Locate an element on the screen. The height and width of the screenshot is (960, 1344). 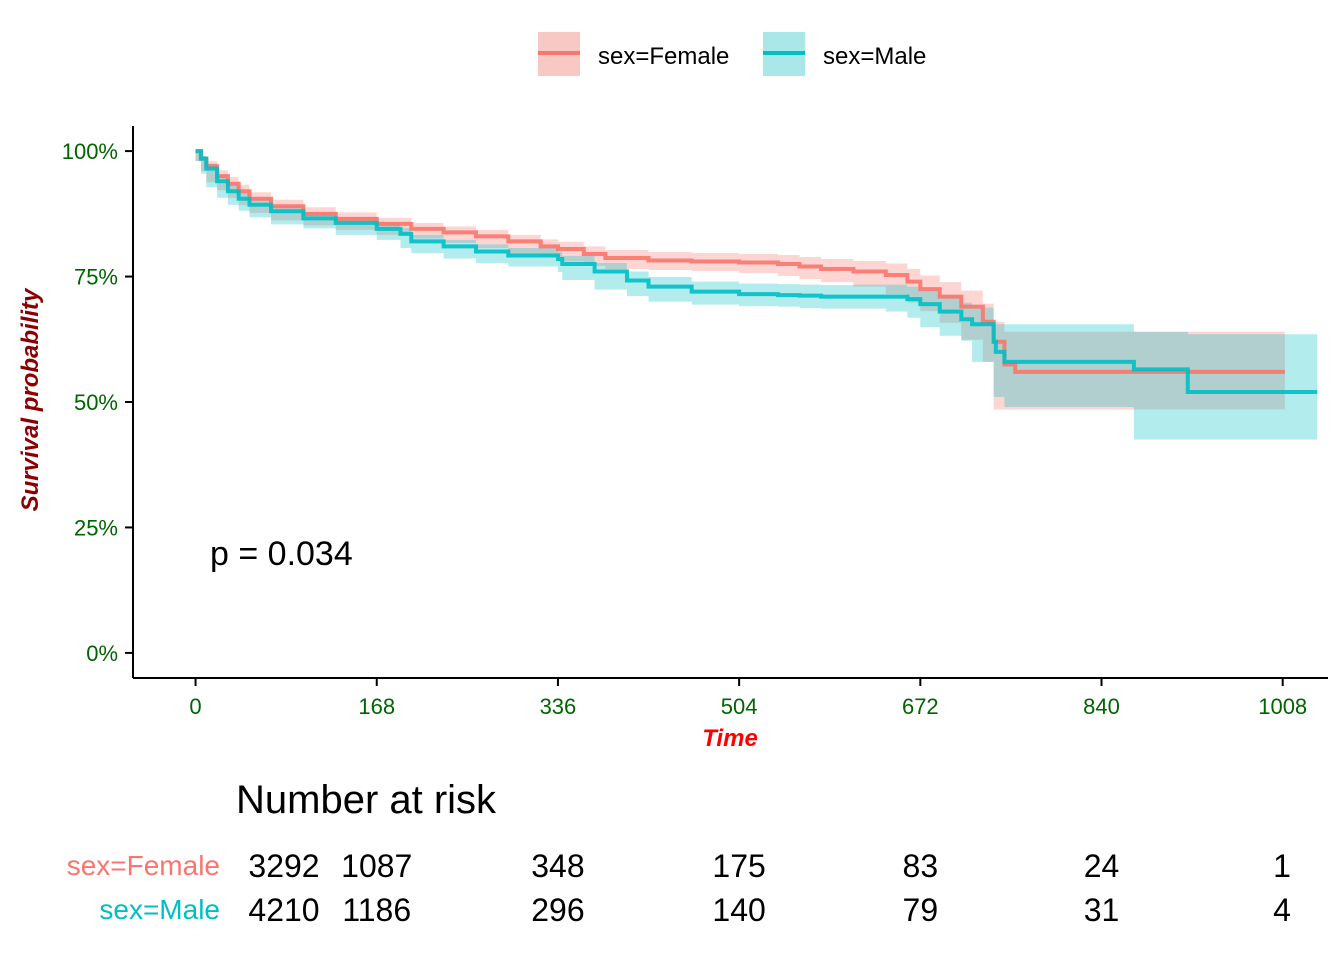
risk-count-male: 140 is located at coordinates (739, 910).